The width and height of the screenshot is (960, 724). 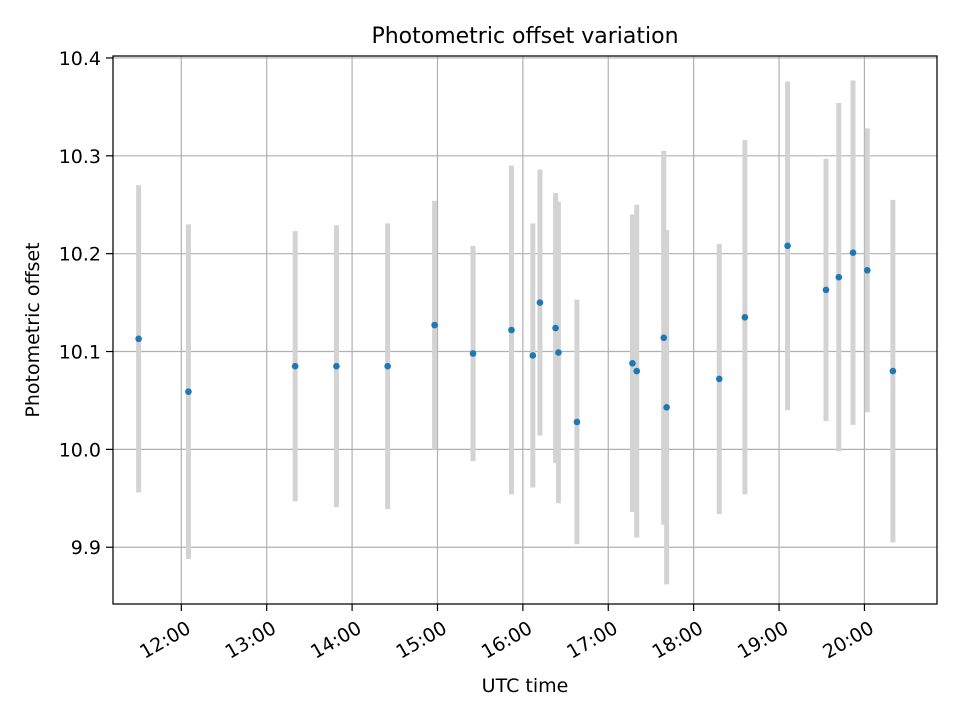 I want to click on y-axis-ticks: 9.9 10.0 10.1 10.2 10.3 10.4, so click(x=86, y=303).